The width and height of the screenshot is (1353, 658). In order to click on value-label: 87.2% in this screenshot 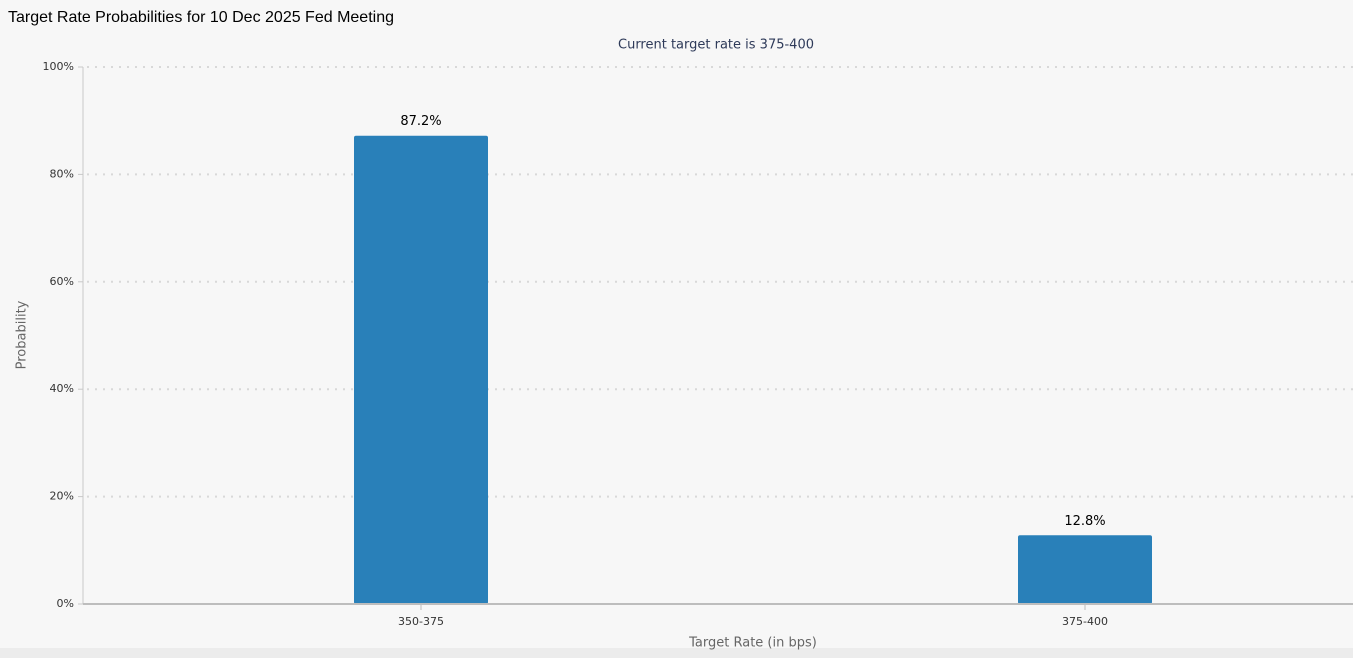, I will do `click(420, 121)`.